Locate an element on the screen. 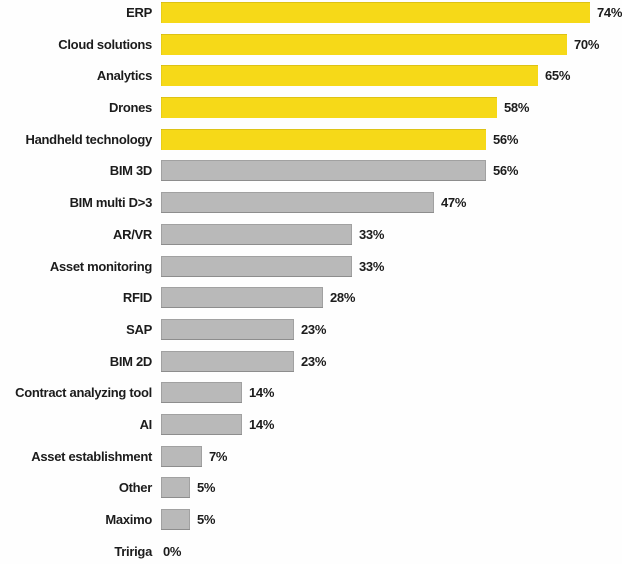 This screenshot has width=622, height=564. bar-and-value: 70% is located at coordinates (380, 44).